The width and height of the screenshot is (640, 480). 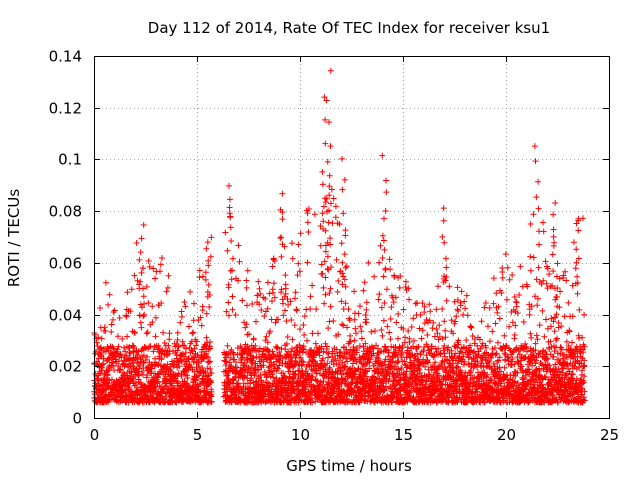 I want to click on y-tick-label: 0.14, so click(x=65, y=57).